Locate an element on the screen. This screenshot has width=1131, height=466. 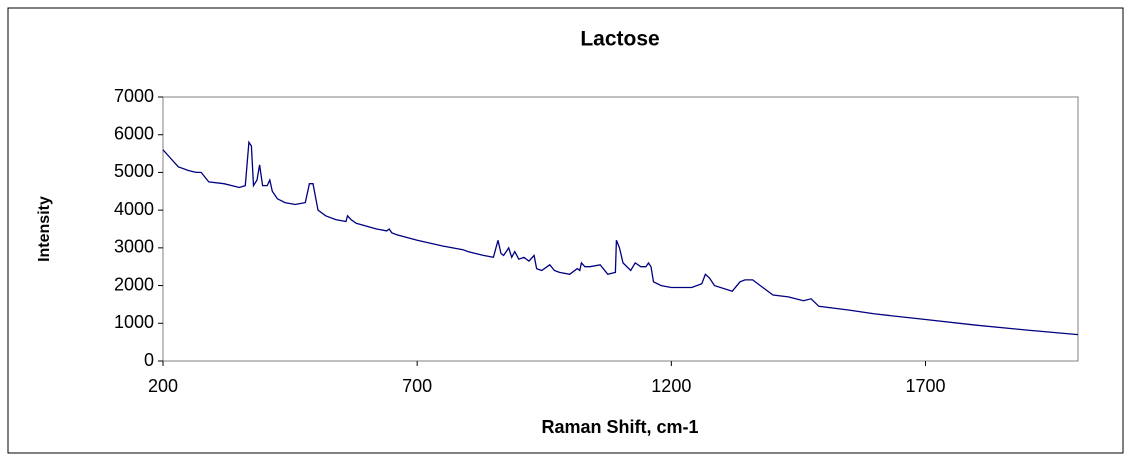
x-tick-label: 1700 is located at coordinates (925, 386).